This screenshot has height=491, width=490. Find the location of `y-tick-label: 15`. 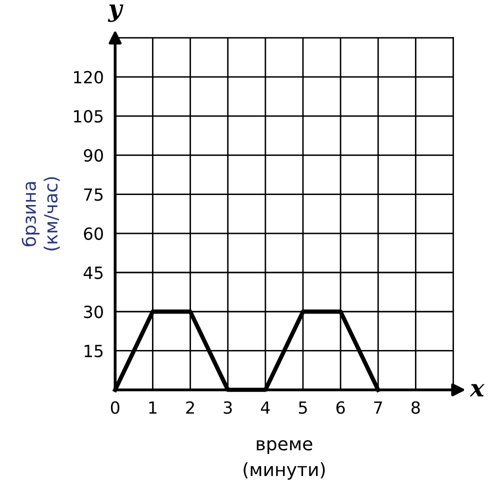

y-tick-label: 15 is located at coordinates (93, 351).